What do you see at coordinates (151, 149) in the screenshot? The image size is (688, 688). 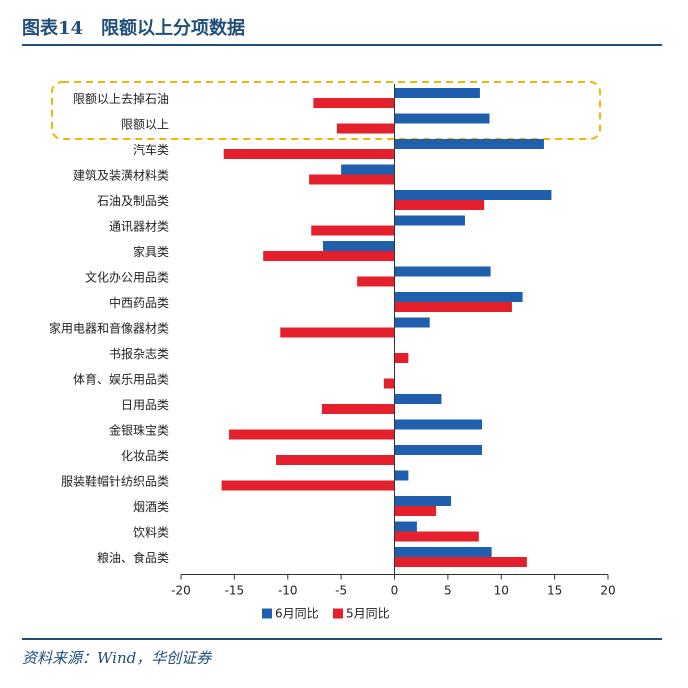 I see `category-label: 汽车类` at bounding box center [151, 149].